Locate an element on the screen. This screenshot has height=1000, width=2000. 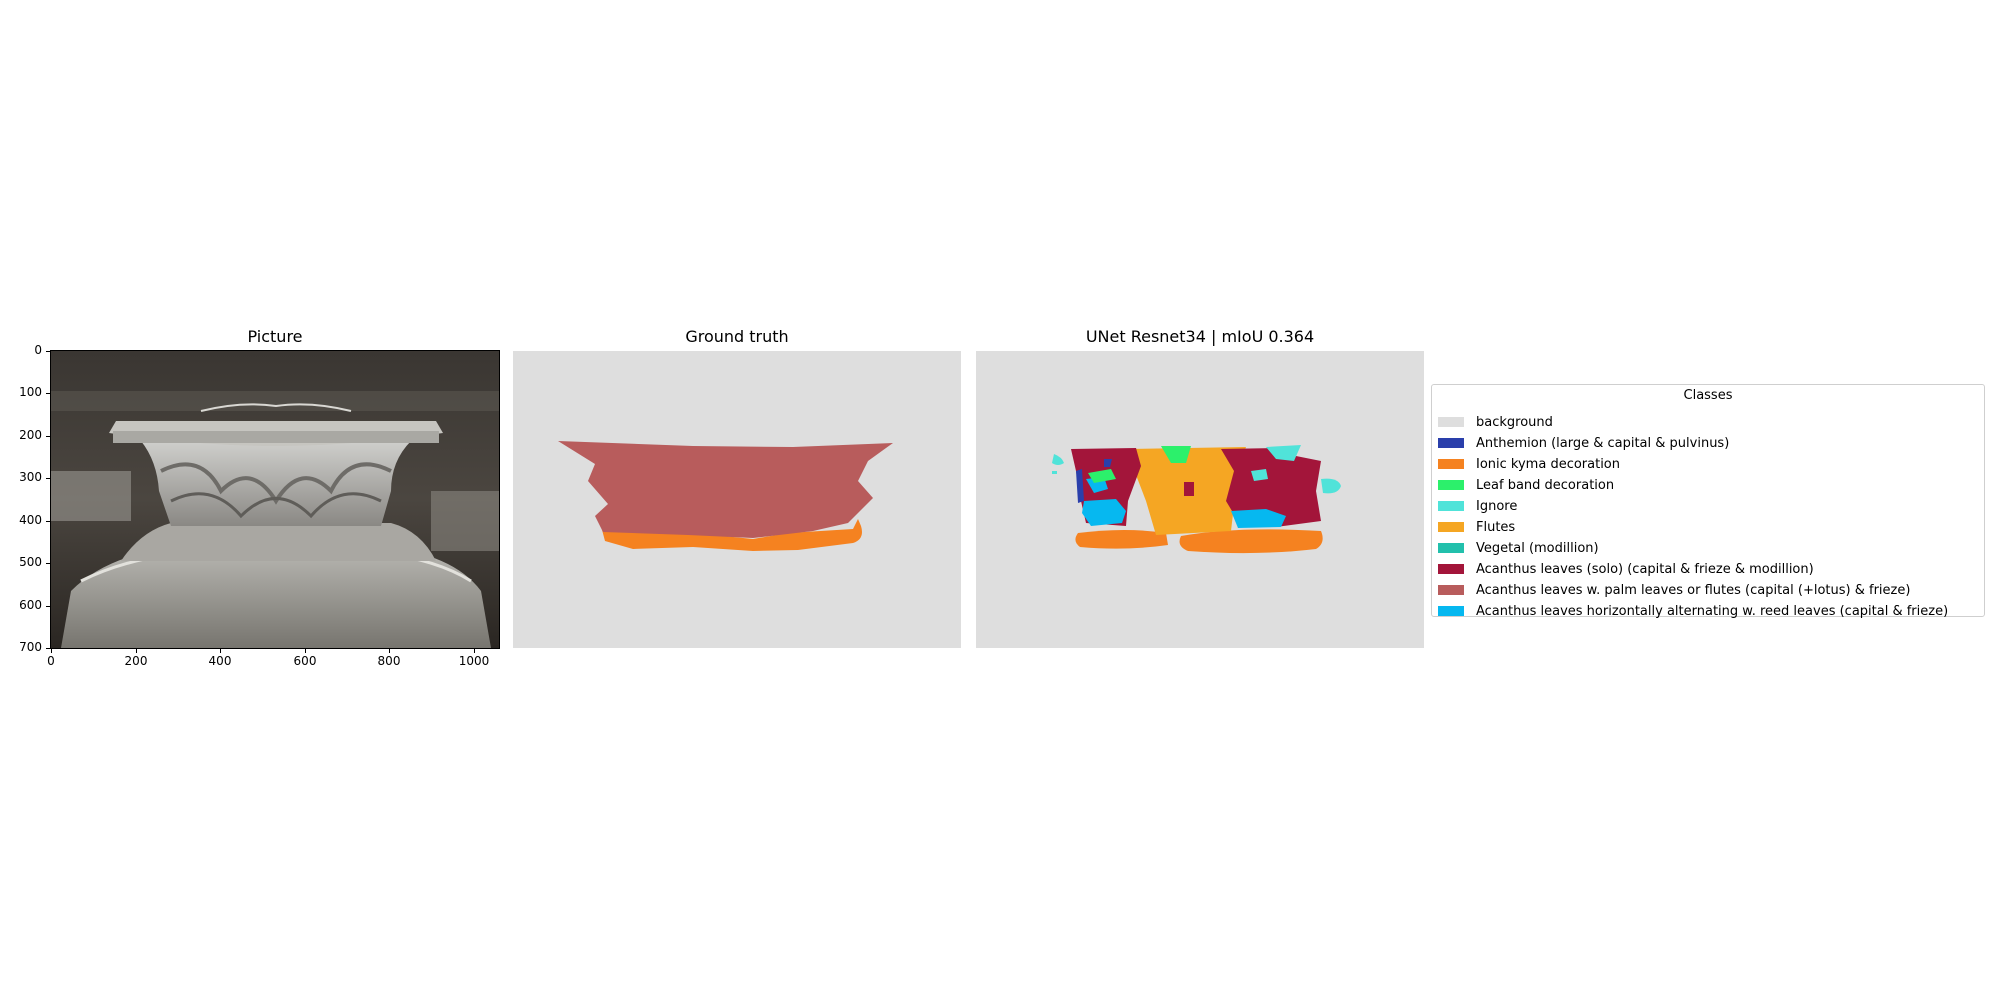
ground-truth-panel is located at coordinates (737, 499).